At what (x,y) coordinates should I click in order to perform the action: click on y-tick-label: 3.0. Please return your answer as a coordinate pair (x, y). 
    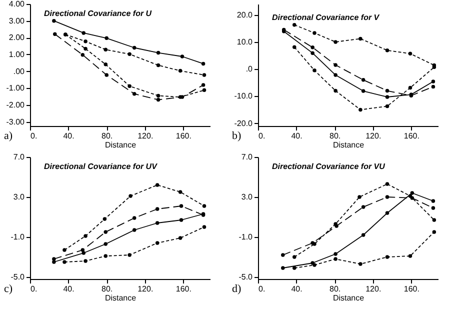
    Looking at the image, I should click on (19, 197).